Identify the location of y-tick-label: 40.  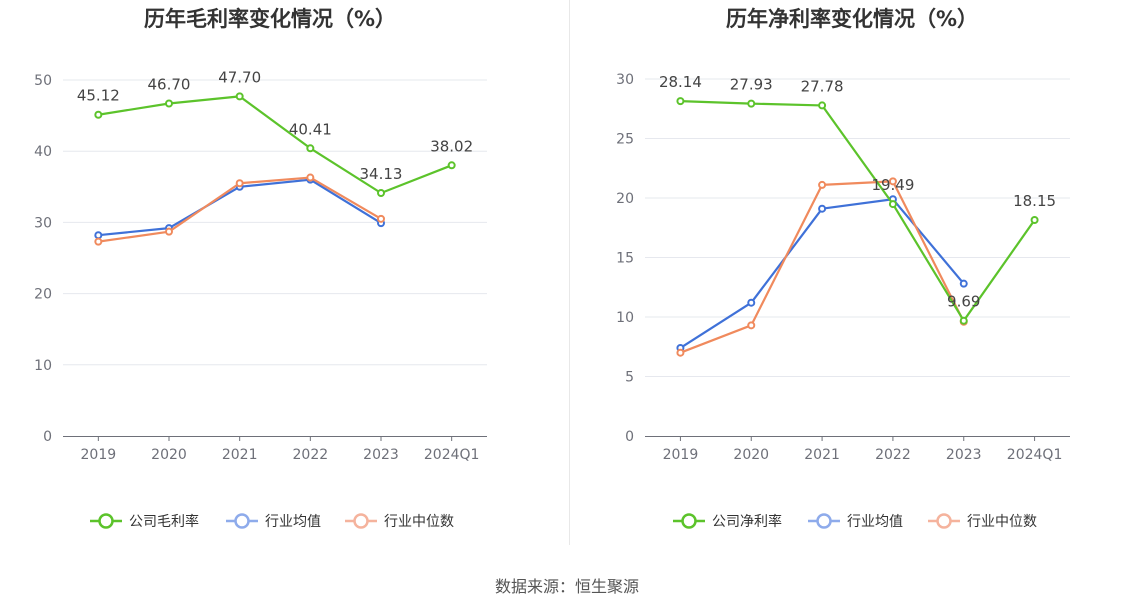
(43, 152).